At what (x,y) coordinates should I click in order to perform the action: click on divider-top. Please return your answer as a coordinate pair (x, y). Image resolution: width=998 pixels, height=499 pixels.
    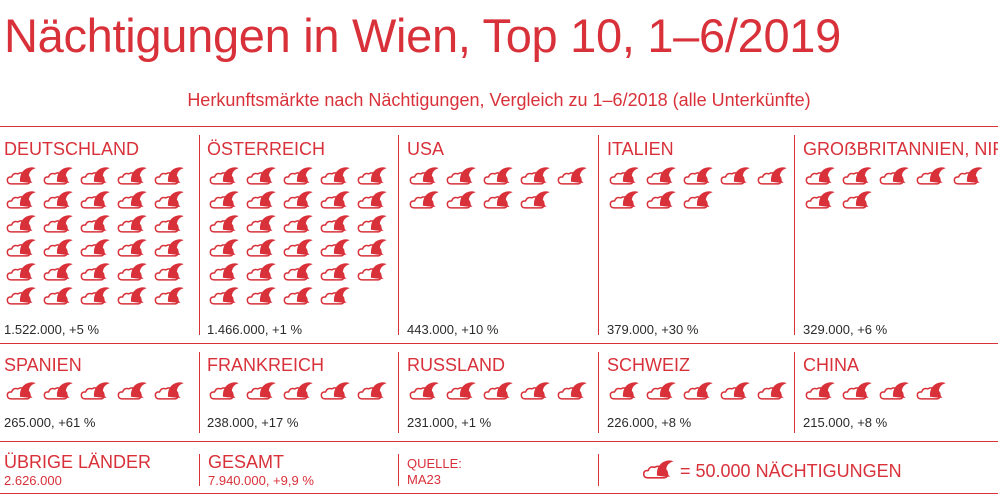
    Looking at the image, I should click on (499, 126).